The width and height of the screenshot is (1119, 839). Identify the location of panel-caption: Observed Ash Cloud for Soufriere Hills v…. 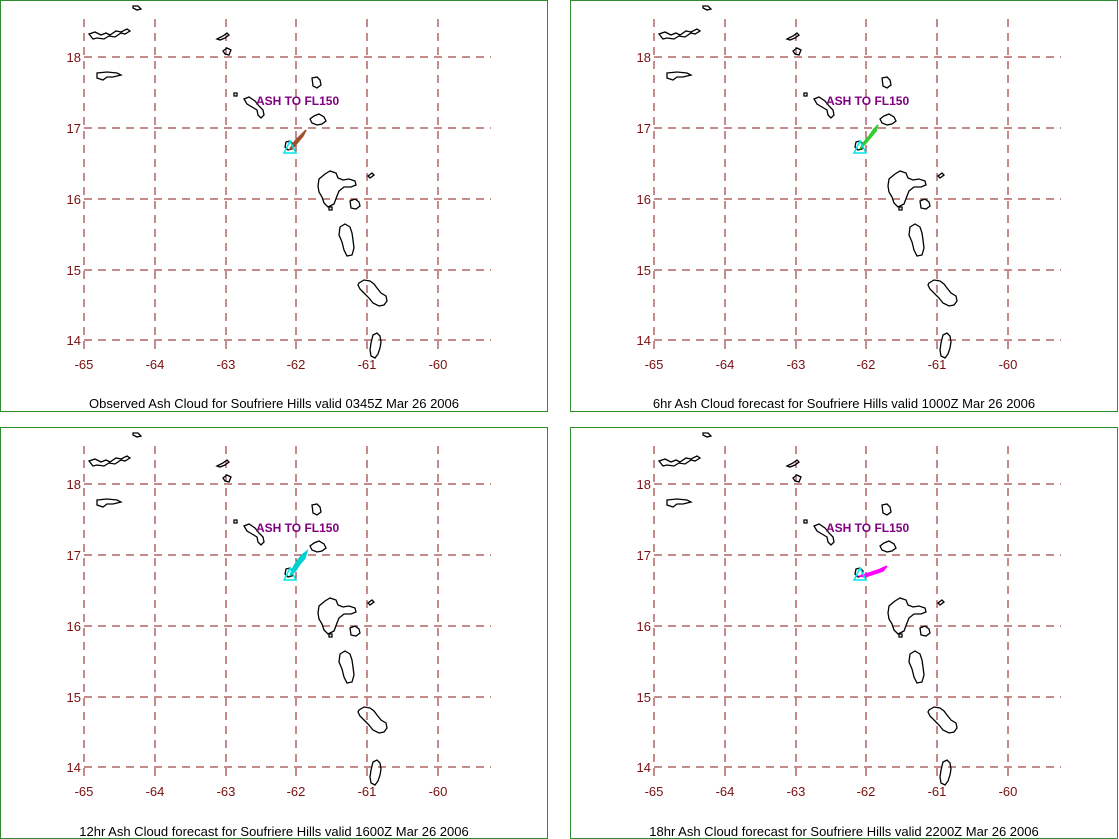
(274, 403).